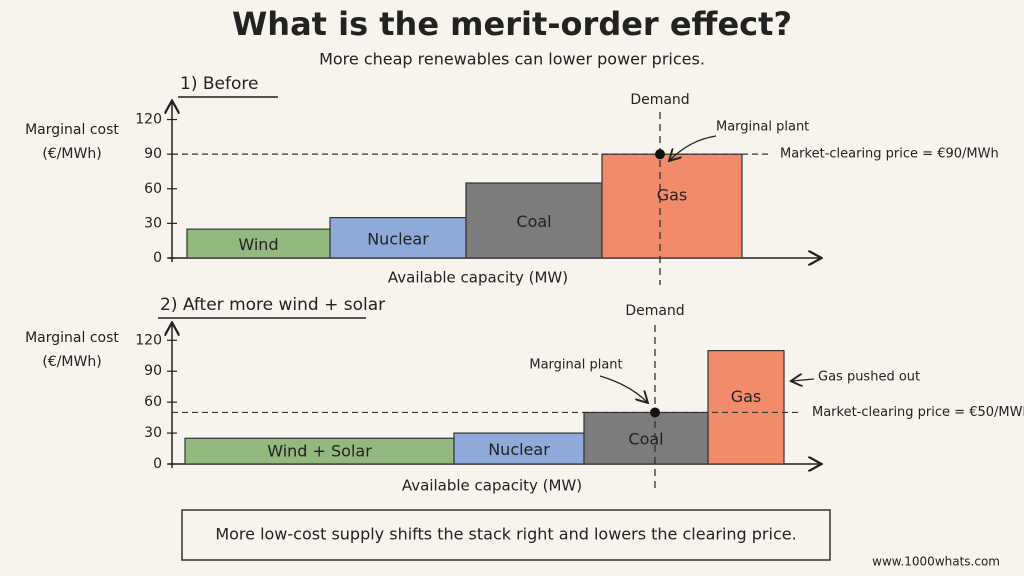  Describe the element at coordinates (219, 84) in the screenshot. I see `chart-heading: 1) Before` at that location.